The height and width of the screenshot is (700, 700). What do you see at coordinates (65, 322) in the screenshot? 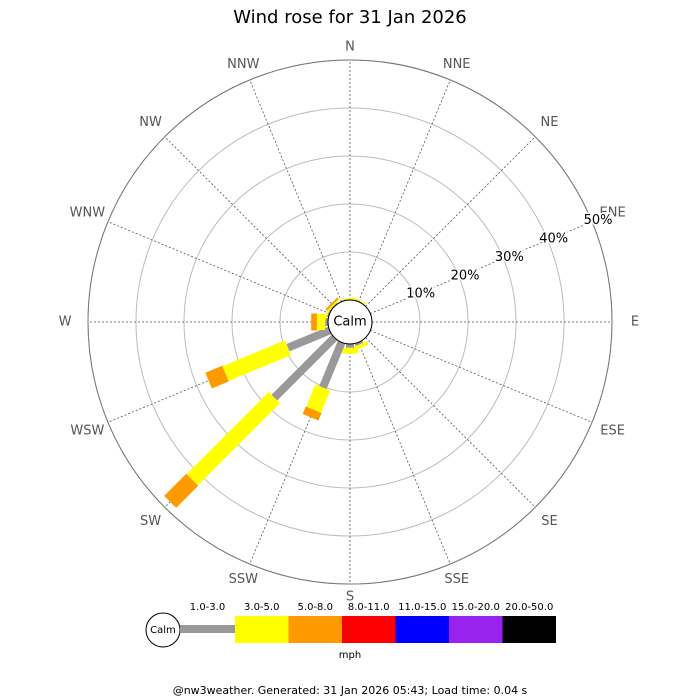
I see `direction-label: W` at bounding box center [65, 322].